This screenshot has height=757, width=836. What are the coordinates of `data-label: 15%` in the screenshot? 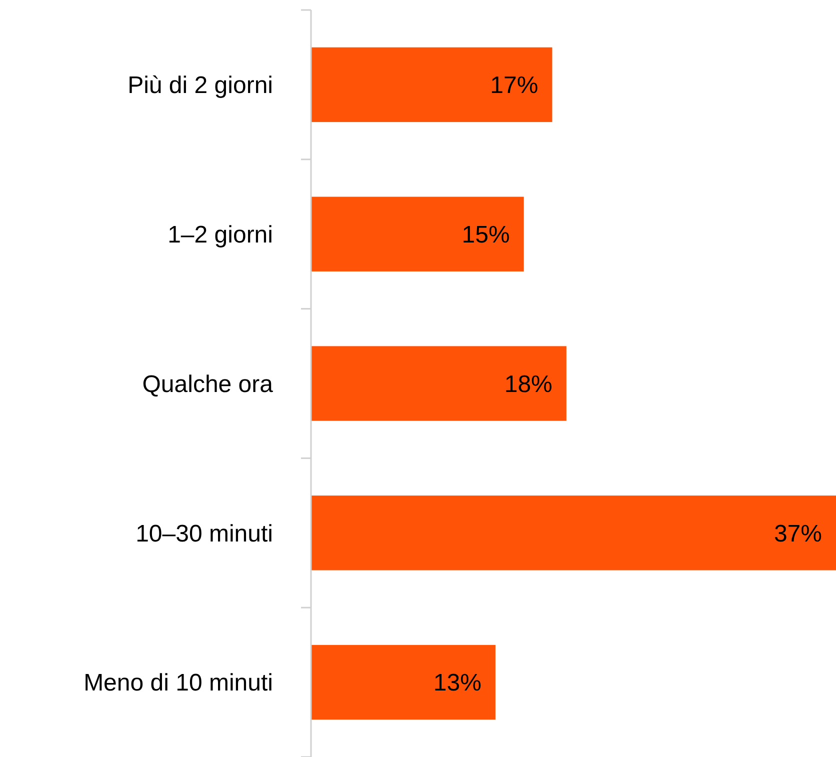 It's located at (486, 235).